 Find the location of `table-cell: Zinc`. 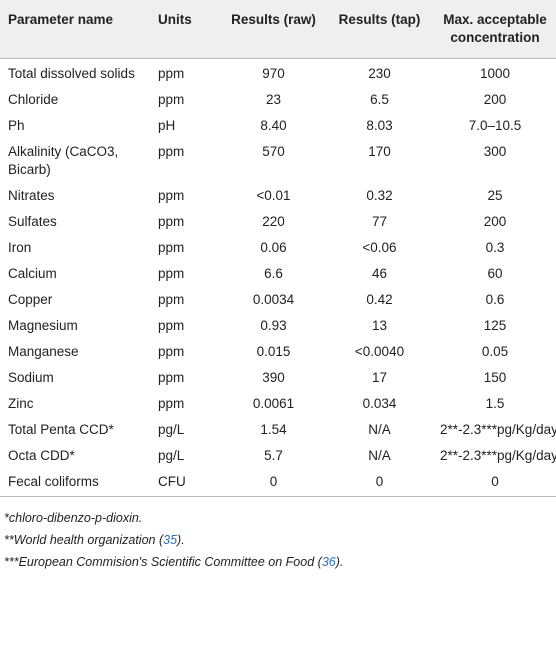

table-cell: Zinc is located at coordinates (21, 403).